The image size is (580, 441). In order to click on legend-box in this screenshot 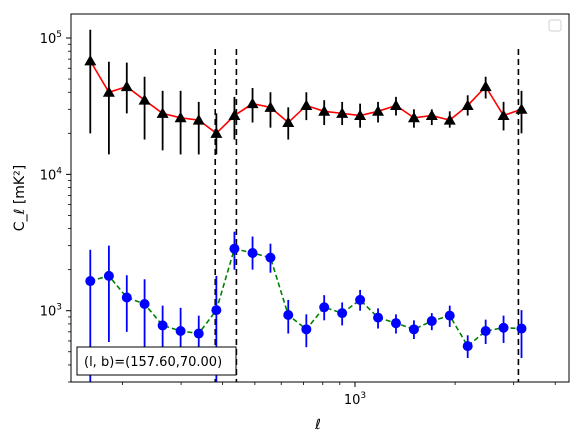, I will do `click(555, 25)`.